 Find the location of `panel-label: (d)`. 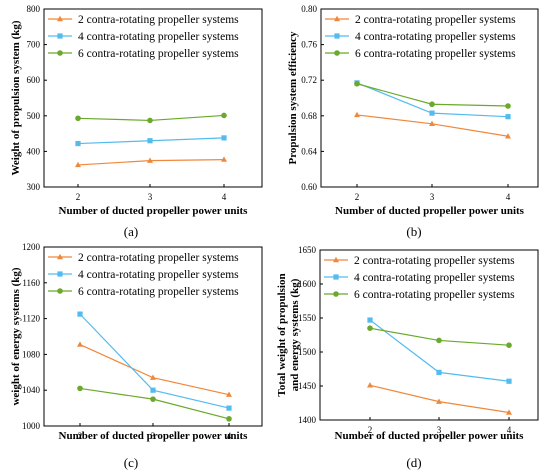

panel-label: (d) is located at coordinates (413, 462).